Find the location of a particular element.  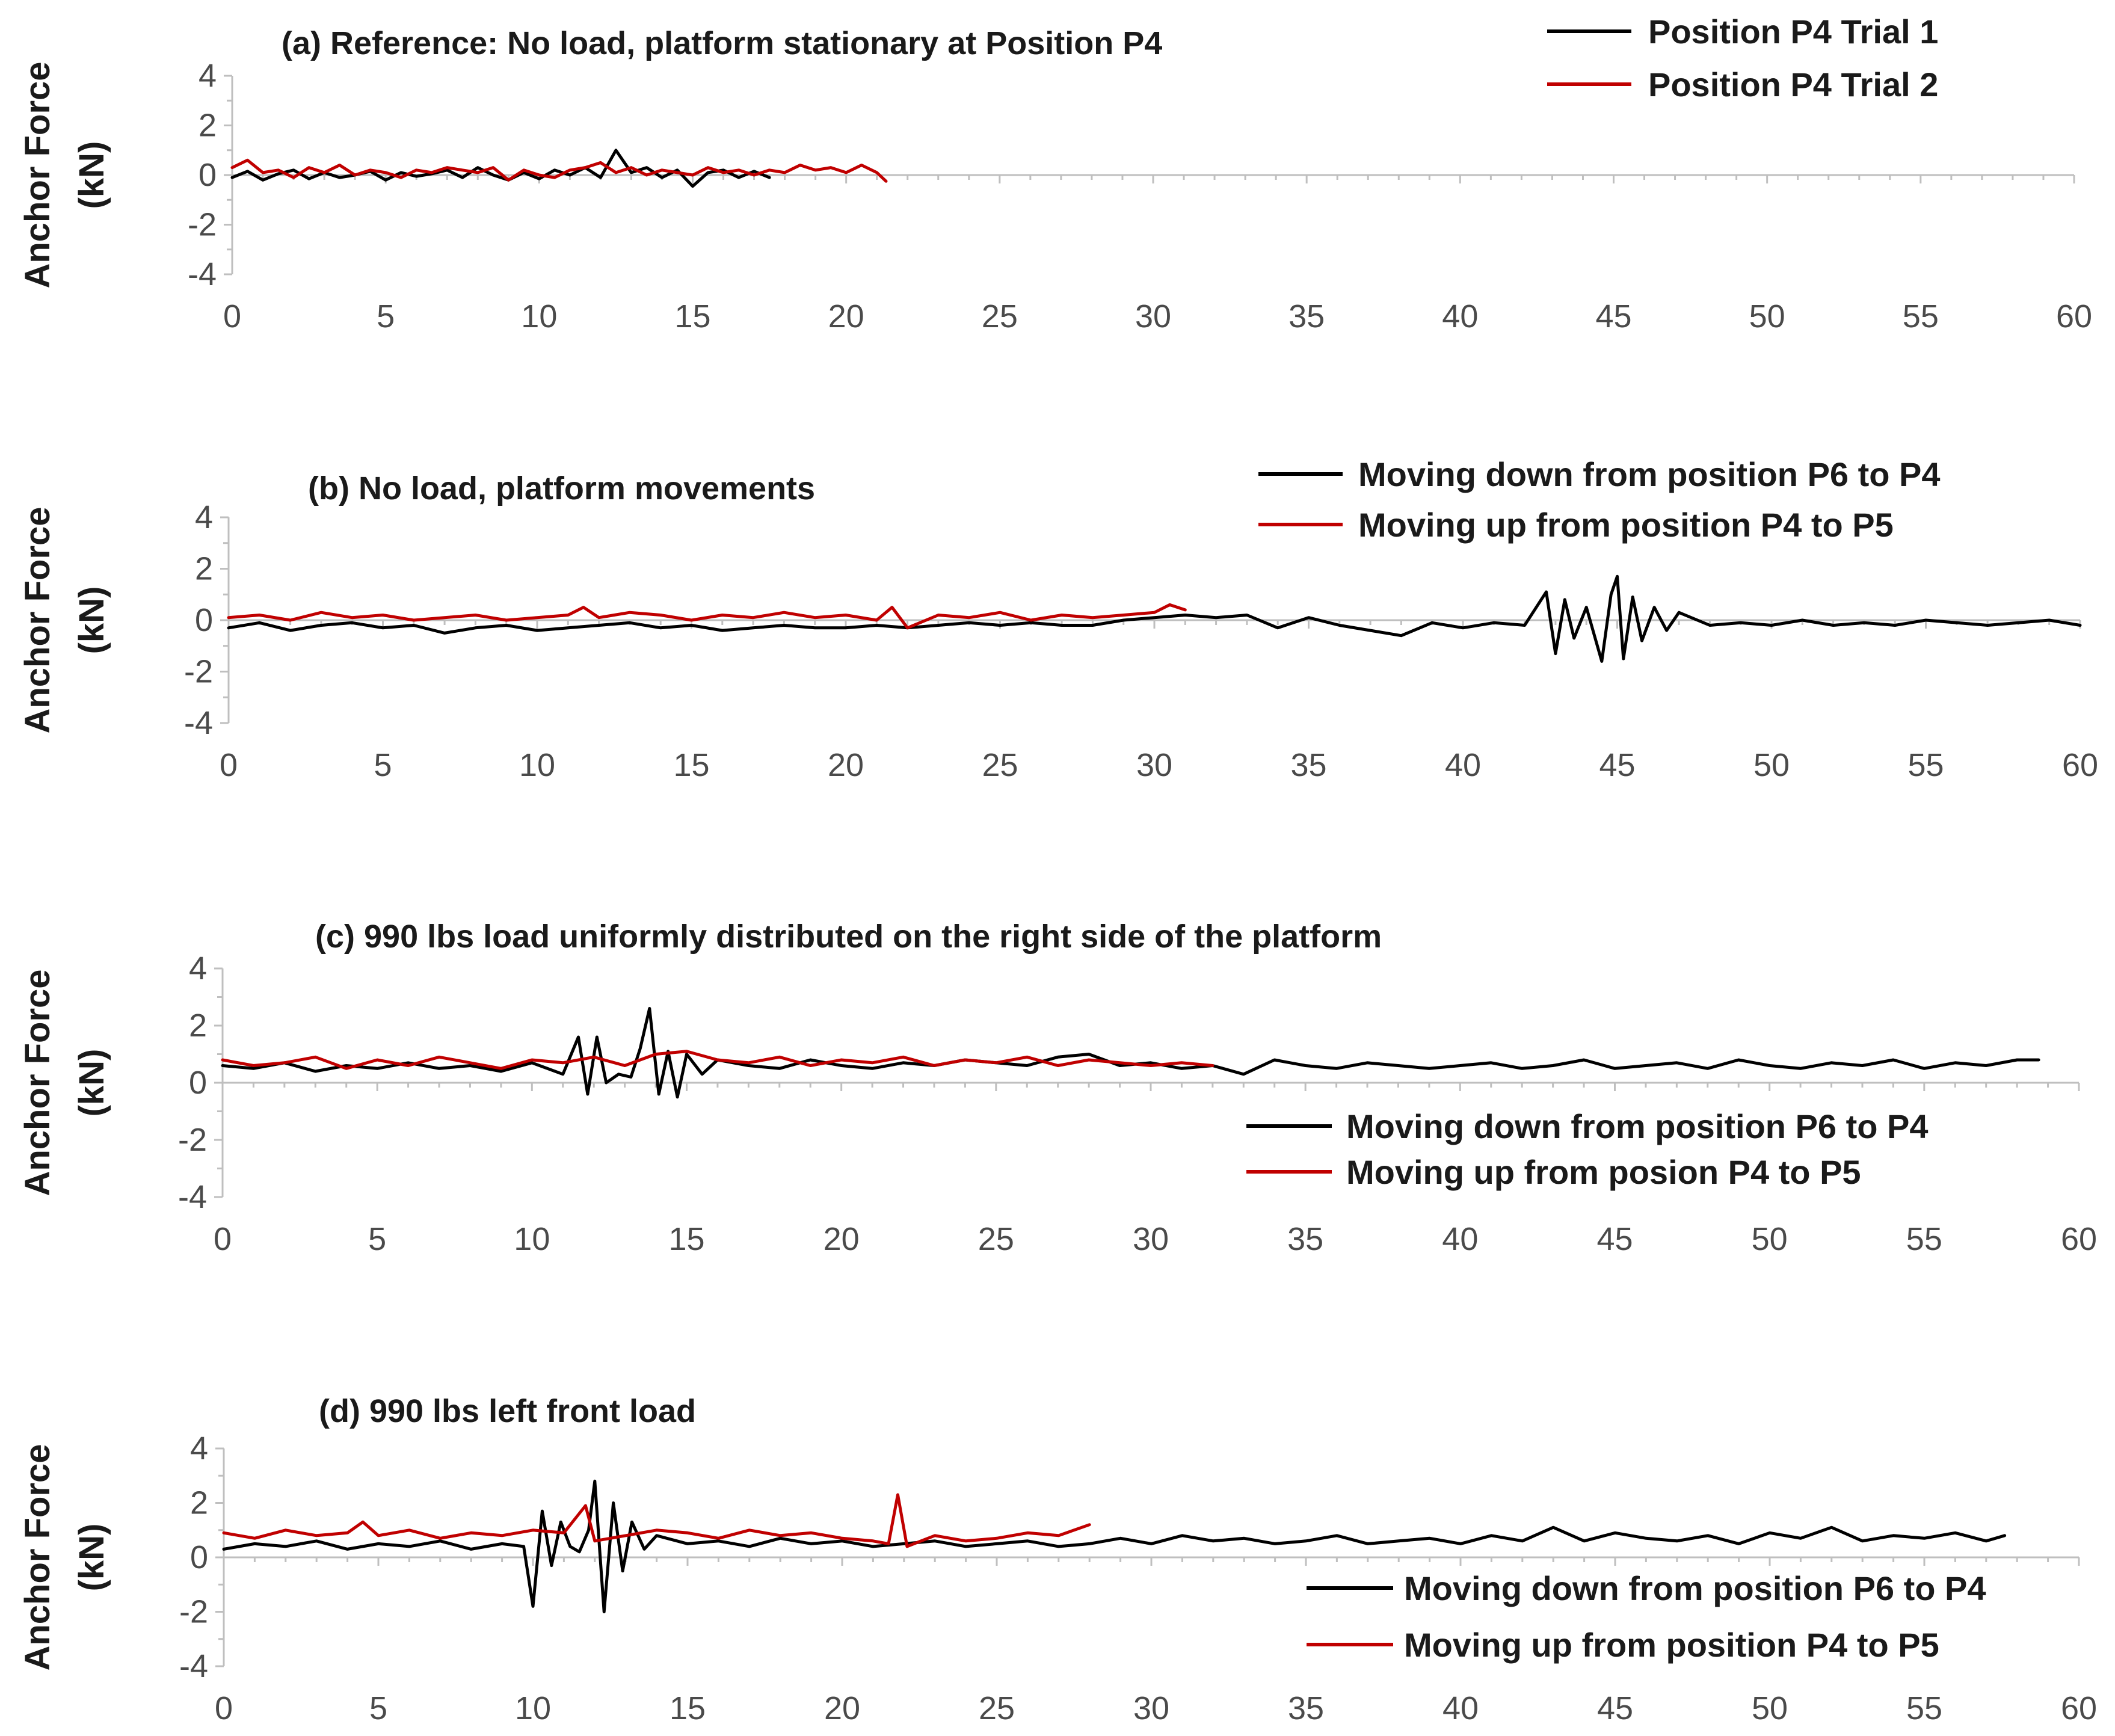

legend-entry: Moving up from posion P4 to P5 is located at coordinates (1603, 1172).